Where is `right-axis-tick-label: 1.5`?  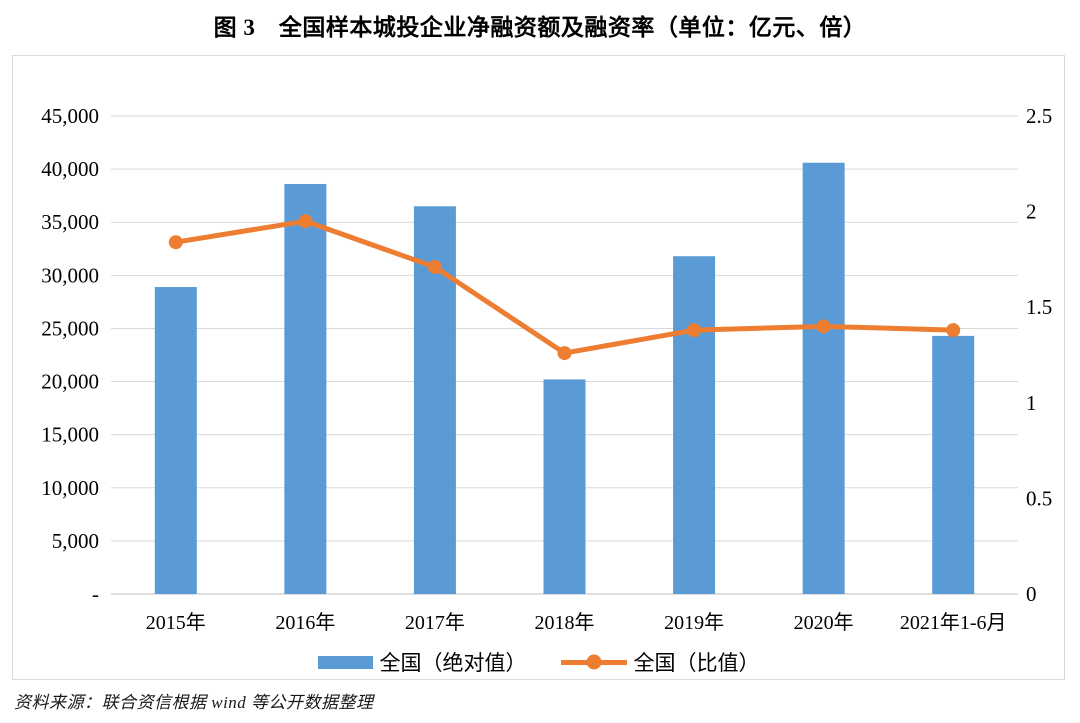
right-axis-tick-label: 1.5 is located at coordinates (1039, 307).